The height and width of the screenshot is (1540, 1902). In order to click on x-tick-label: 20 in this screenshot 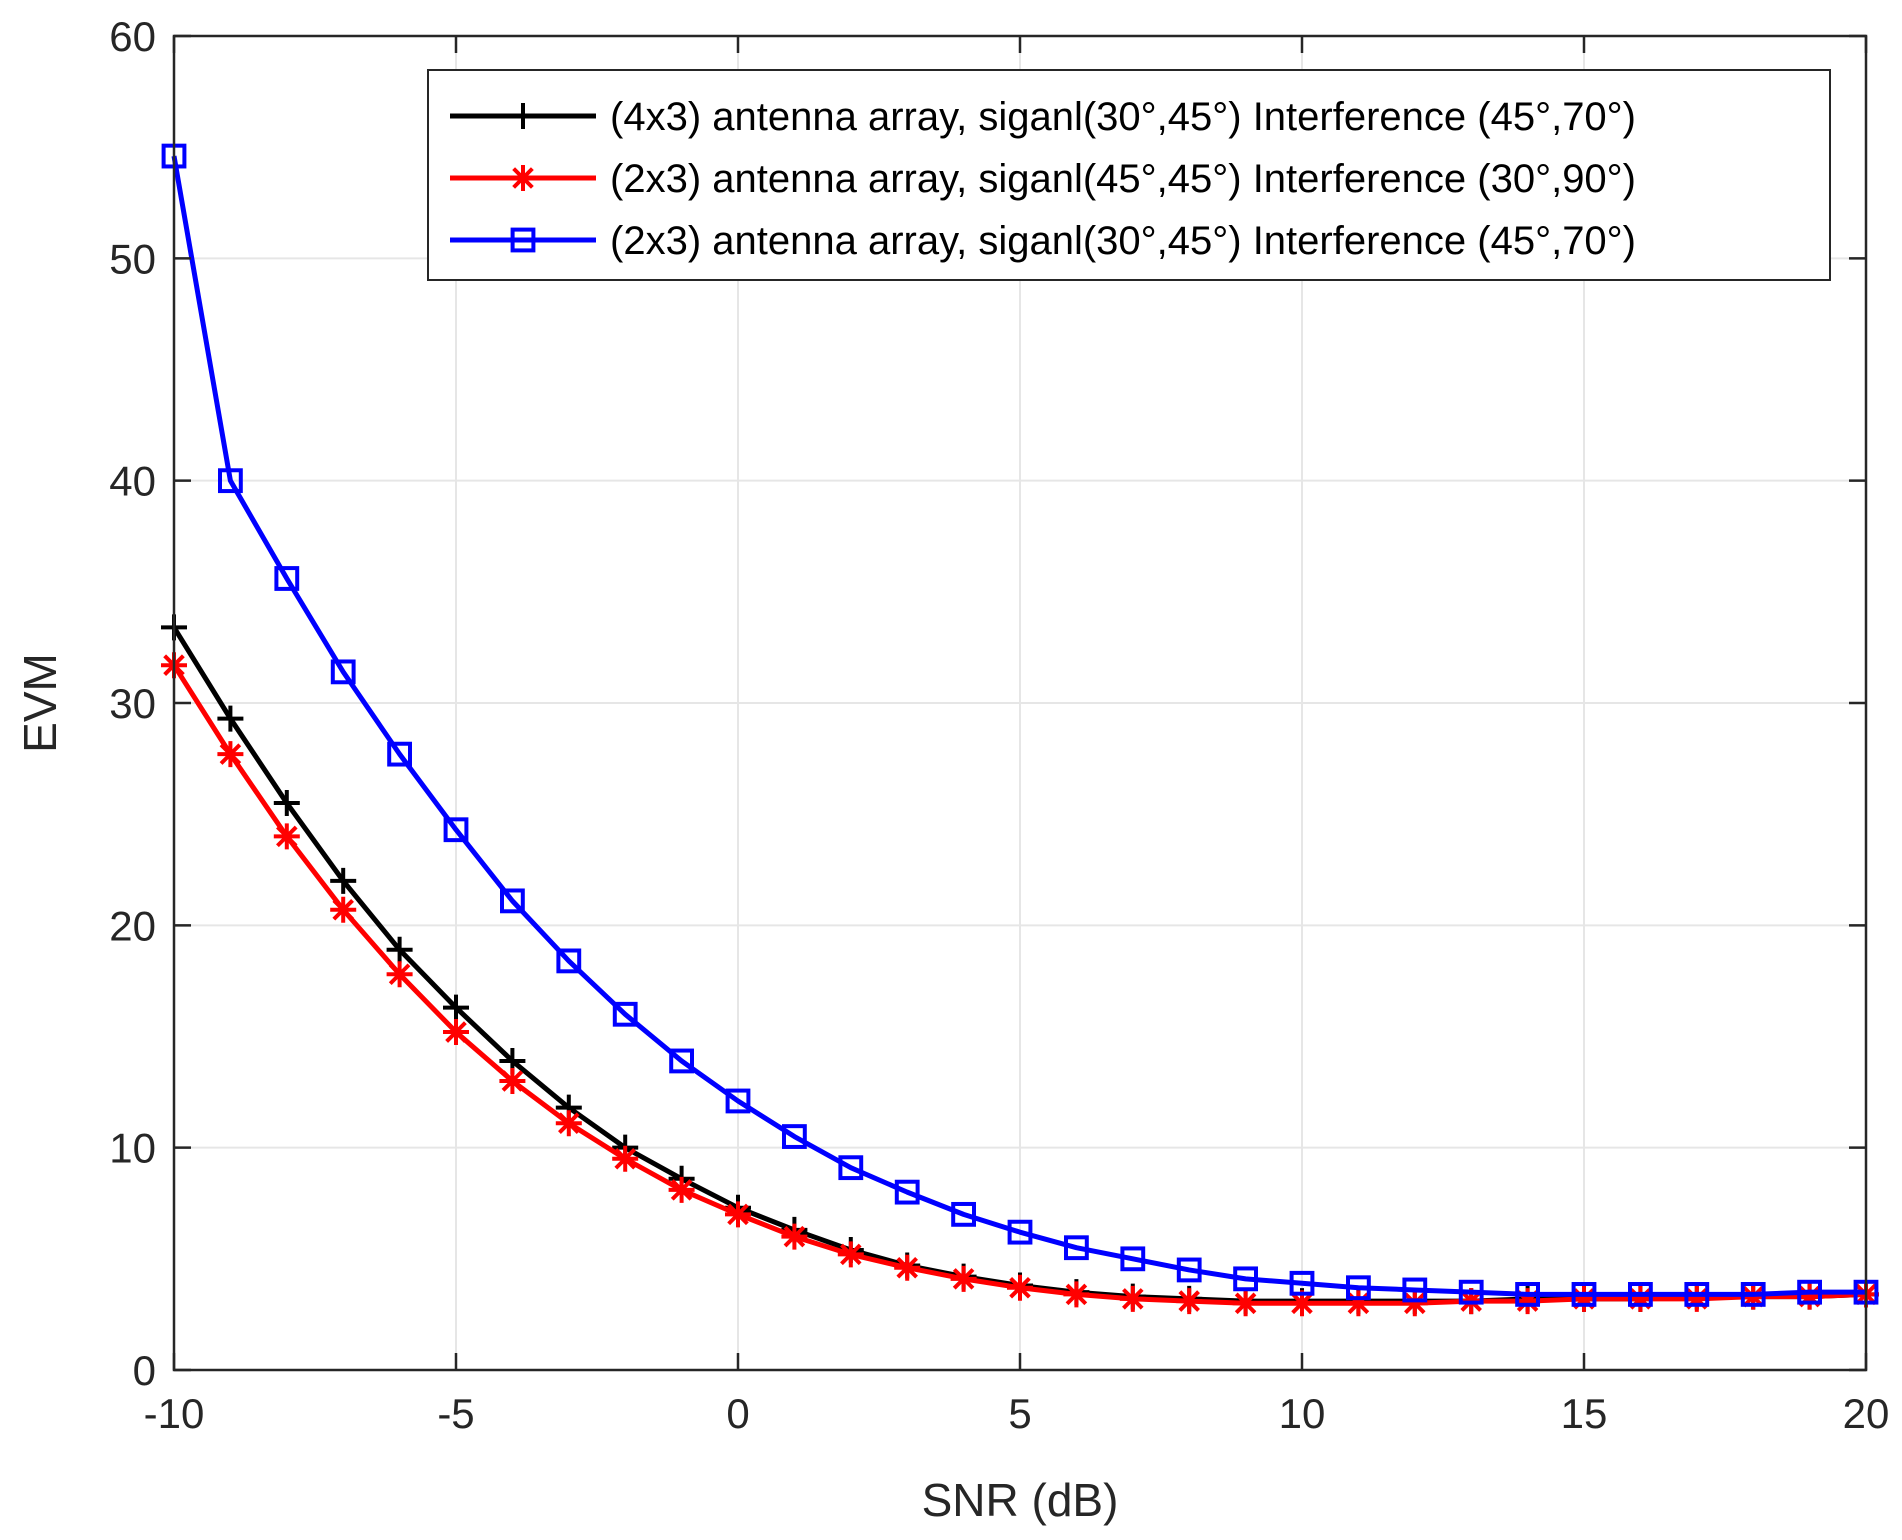, I will do `click(1866, 1413)`.